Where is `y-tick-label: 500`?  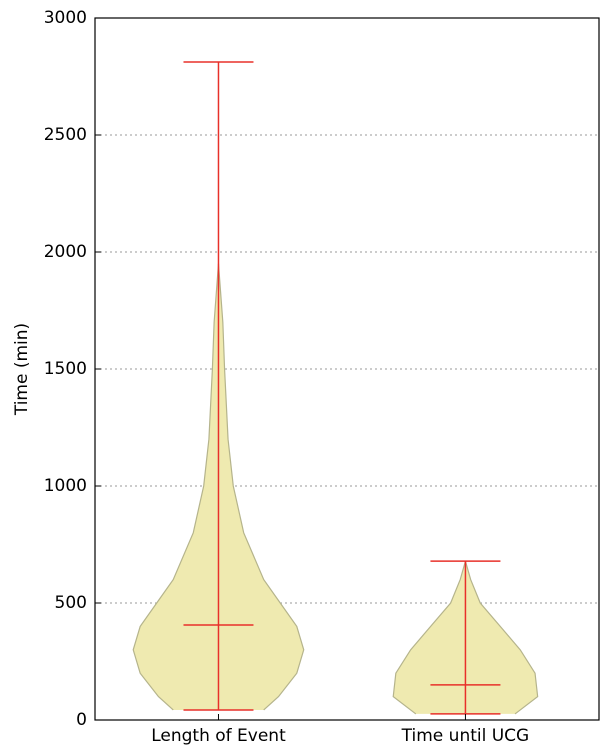 y-tick-label: 500 is located at coordinates (71, 603).